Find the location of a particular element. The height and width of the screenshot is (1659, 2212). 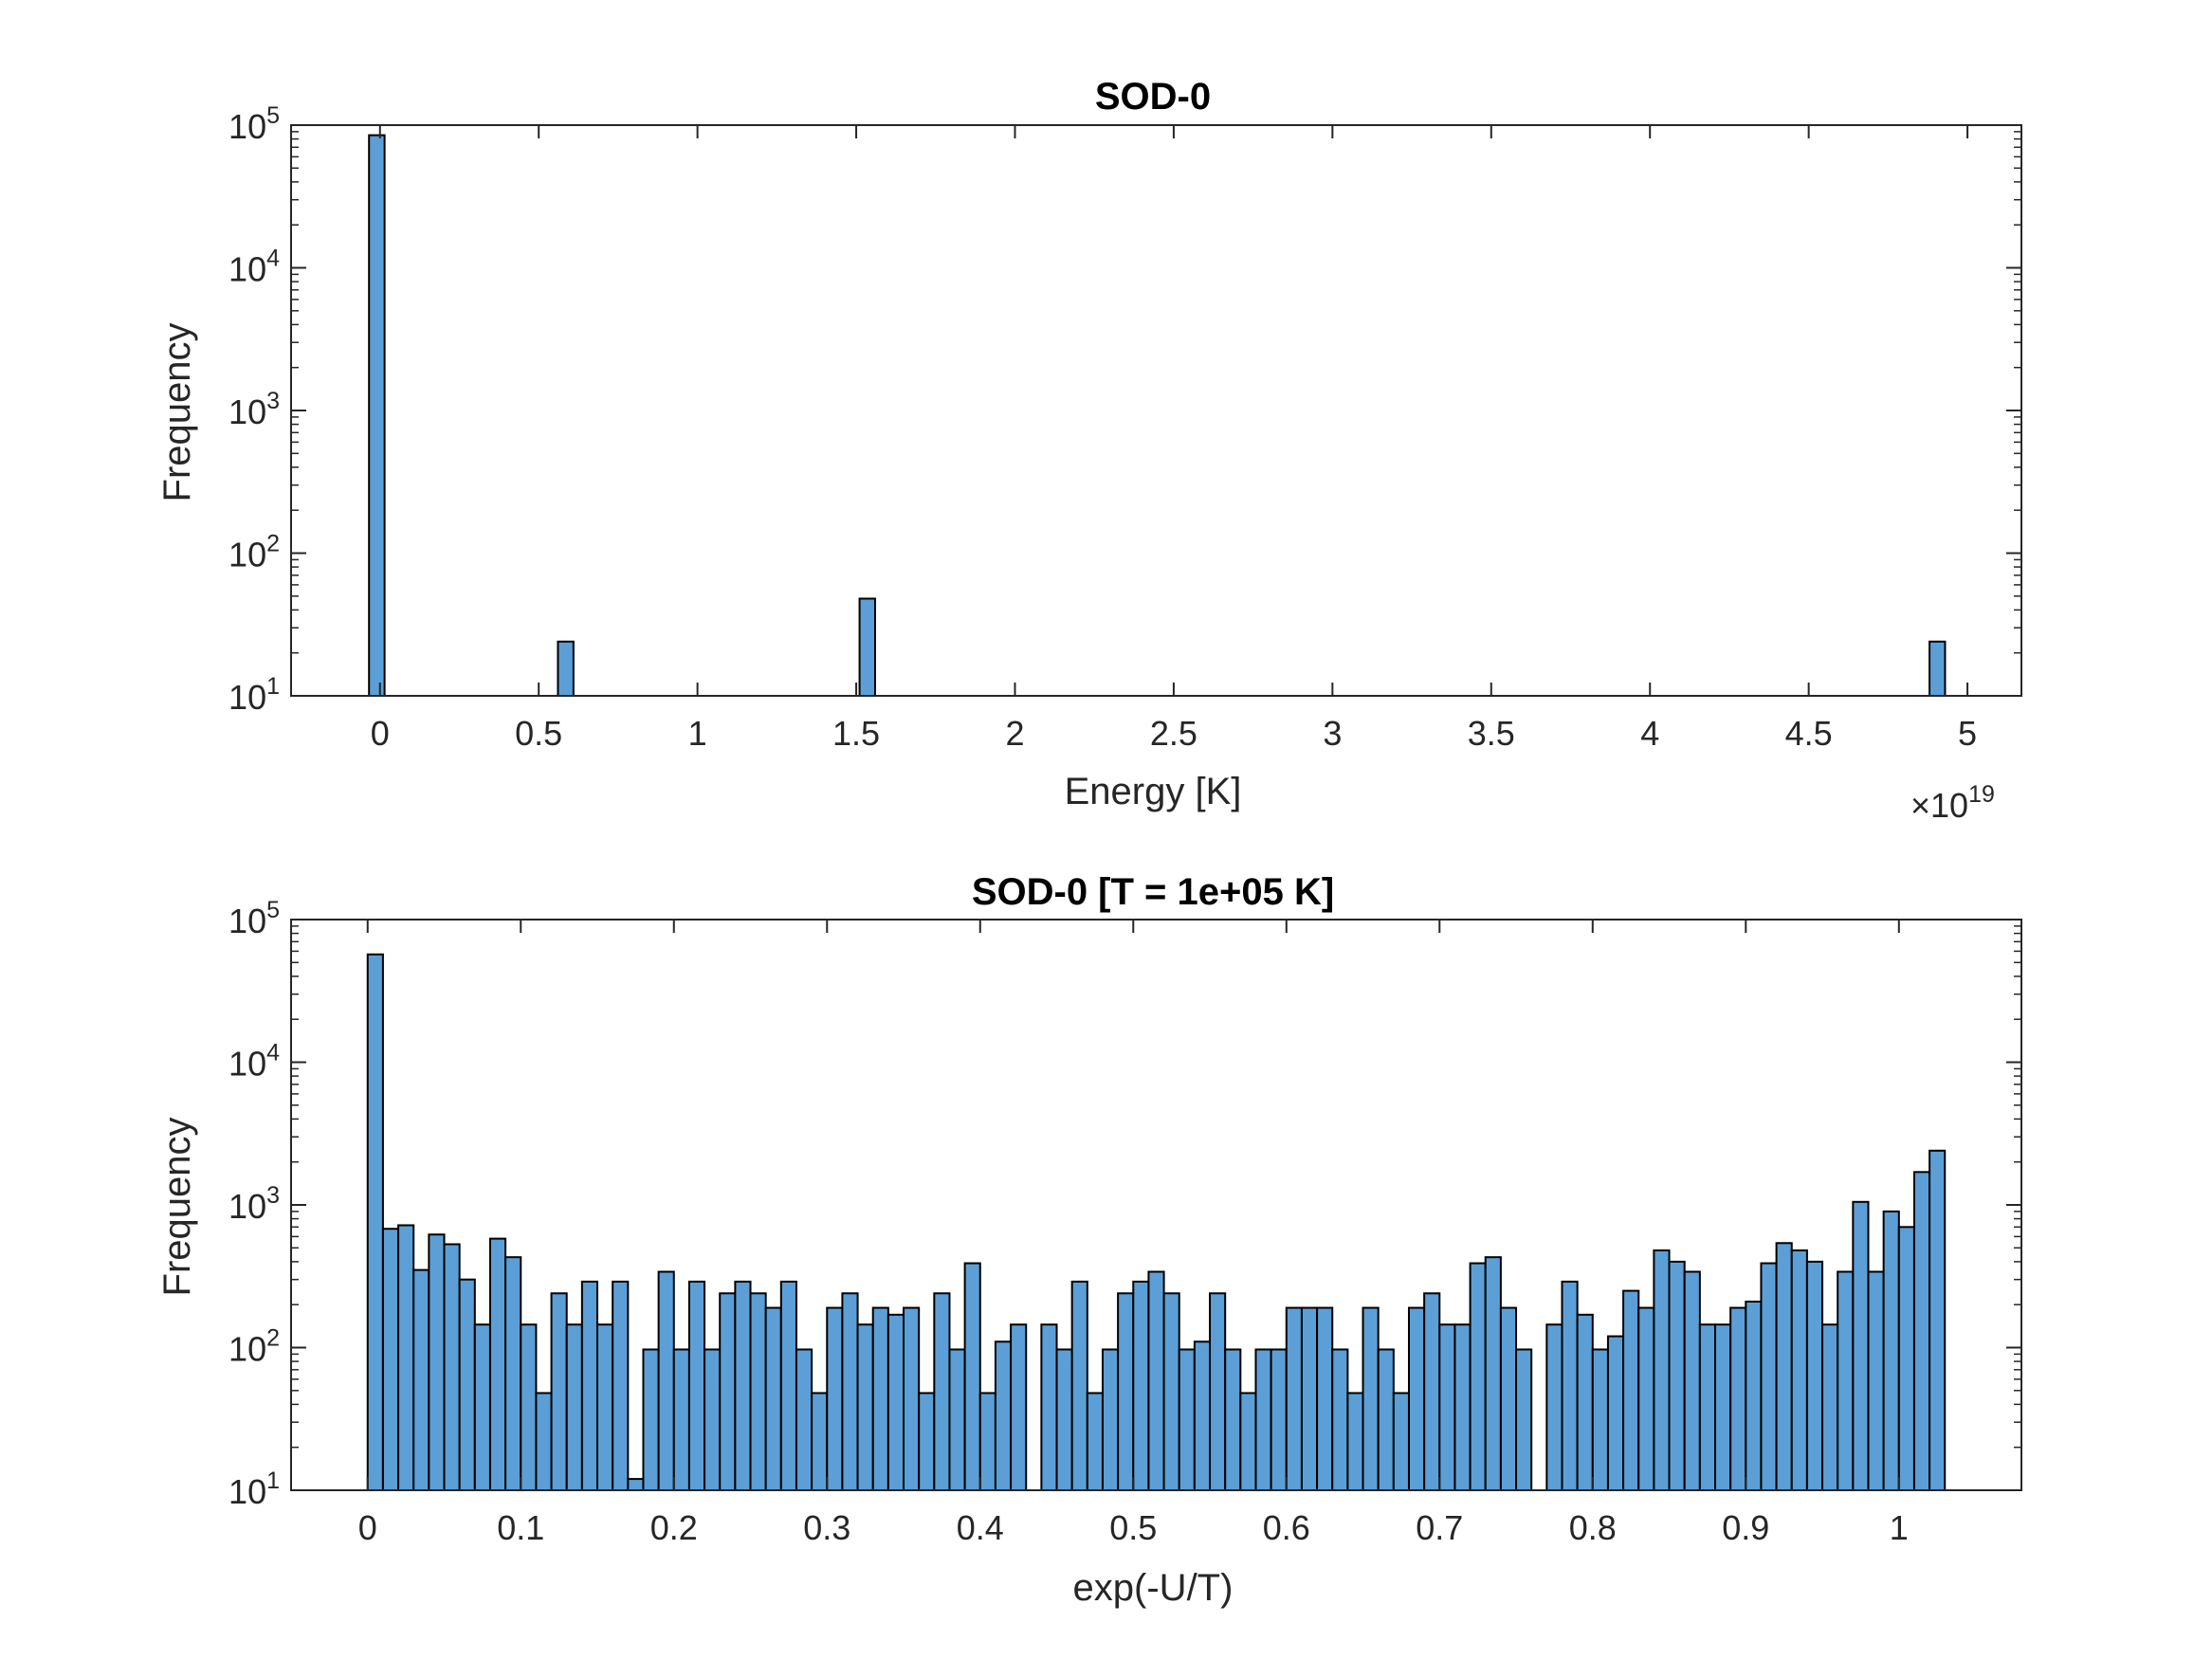

x-tick-label: 4 is located at coordinates (1649, 733).